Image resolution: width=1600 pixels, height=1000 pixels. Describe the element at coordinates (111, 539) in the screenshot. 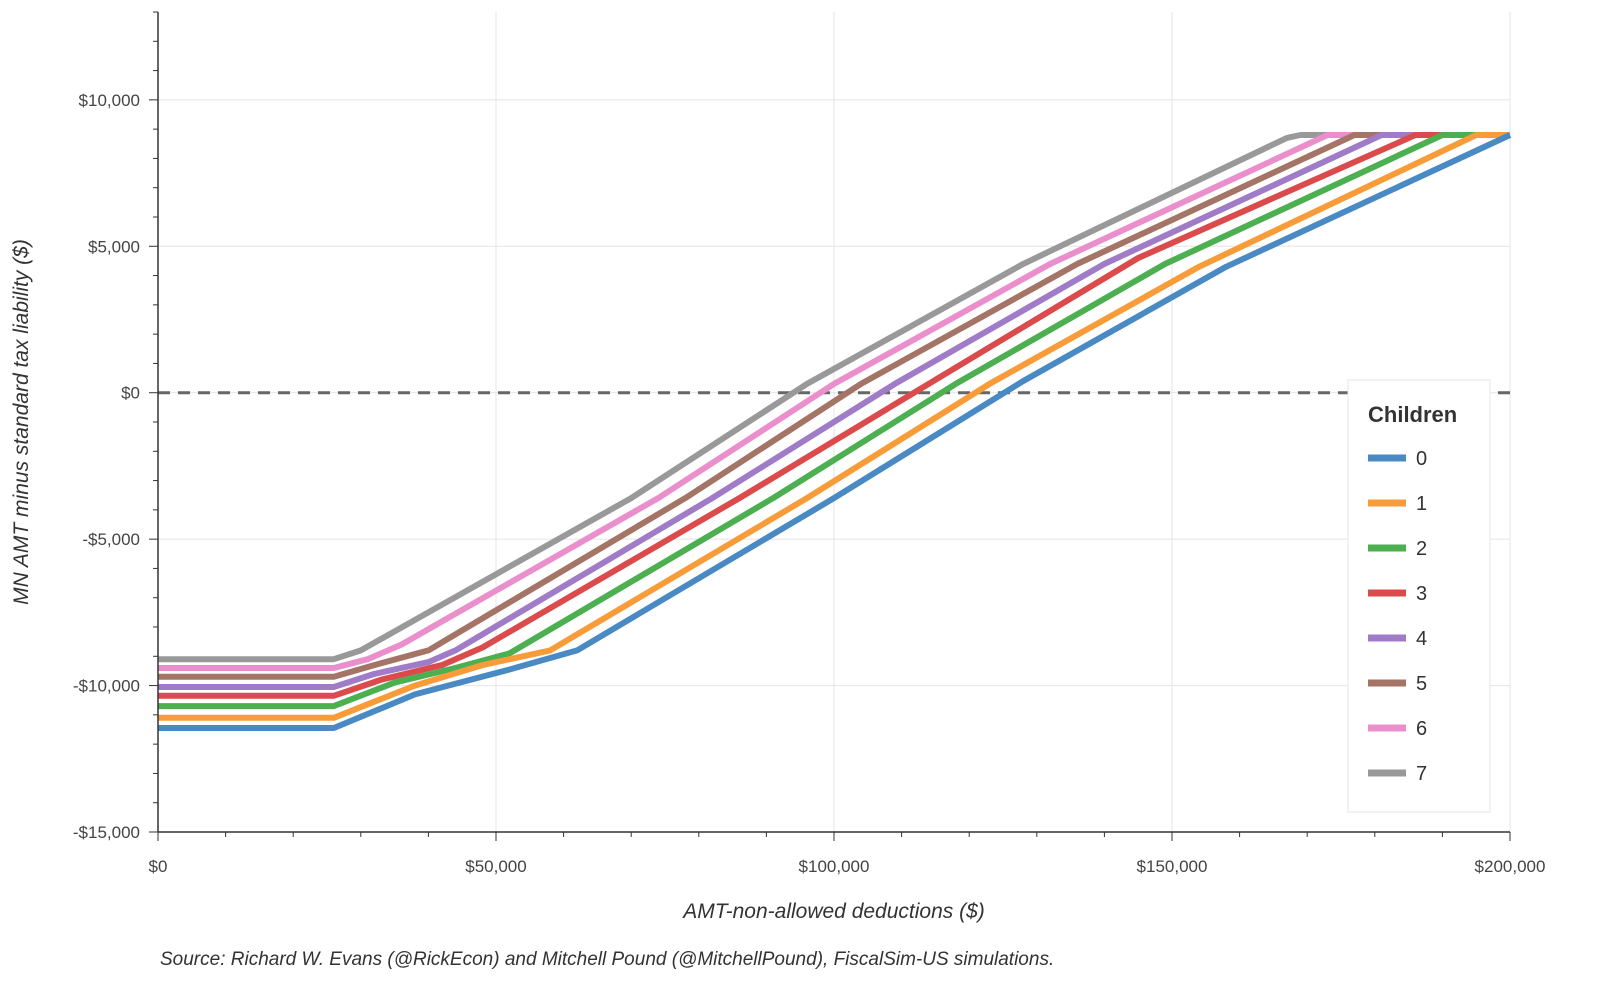

I see `y-tick-label: -$5,000` at that location.